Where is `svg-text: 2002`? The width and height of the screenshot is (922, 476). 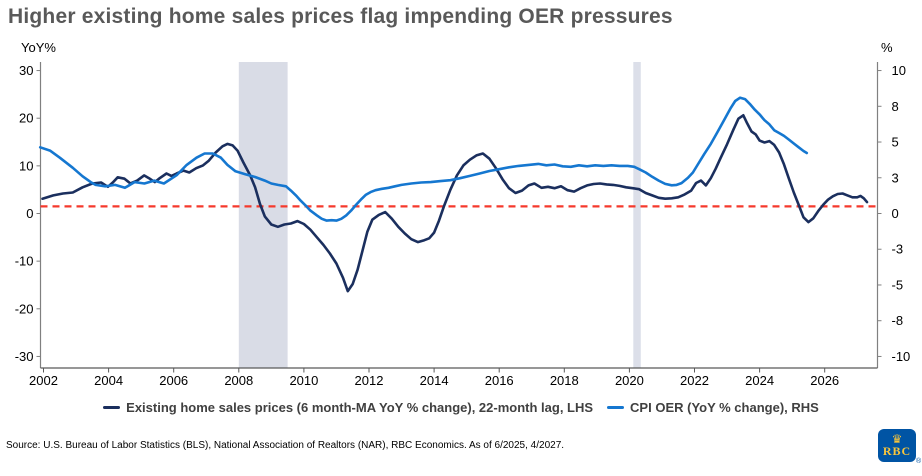
svg-text: 2002 is located at coordinates (43, 380).